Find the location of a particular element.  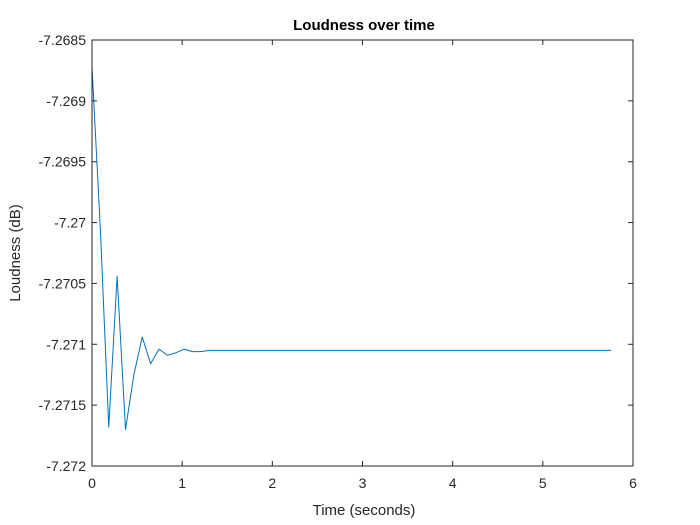

y-tick-label: -7.2685 is located at coordinates (63, 40).